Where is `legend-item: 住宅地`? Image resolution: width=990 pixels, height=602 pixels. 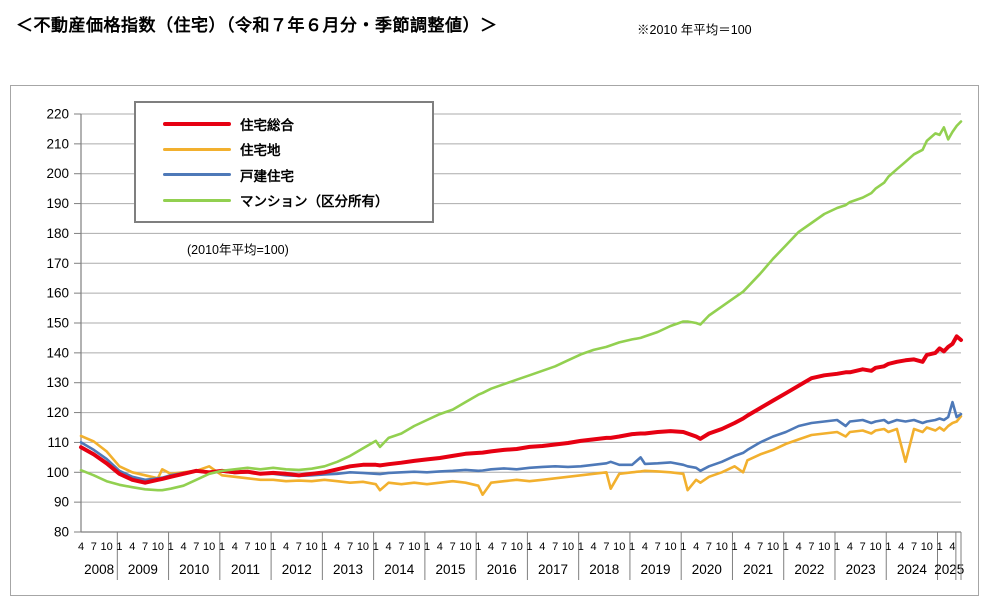 legend-item: 住宅地 is located at coordinates (292, 149).